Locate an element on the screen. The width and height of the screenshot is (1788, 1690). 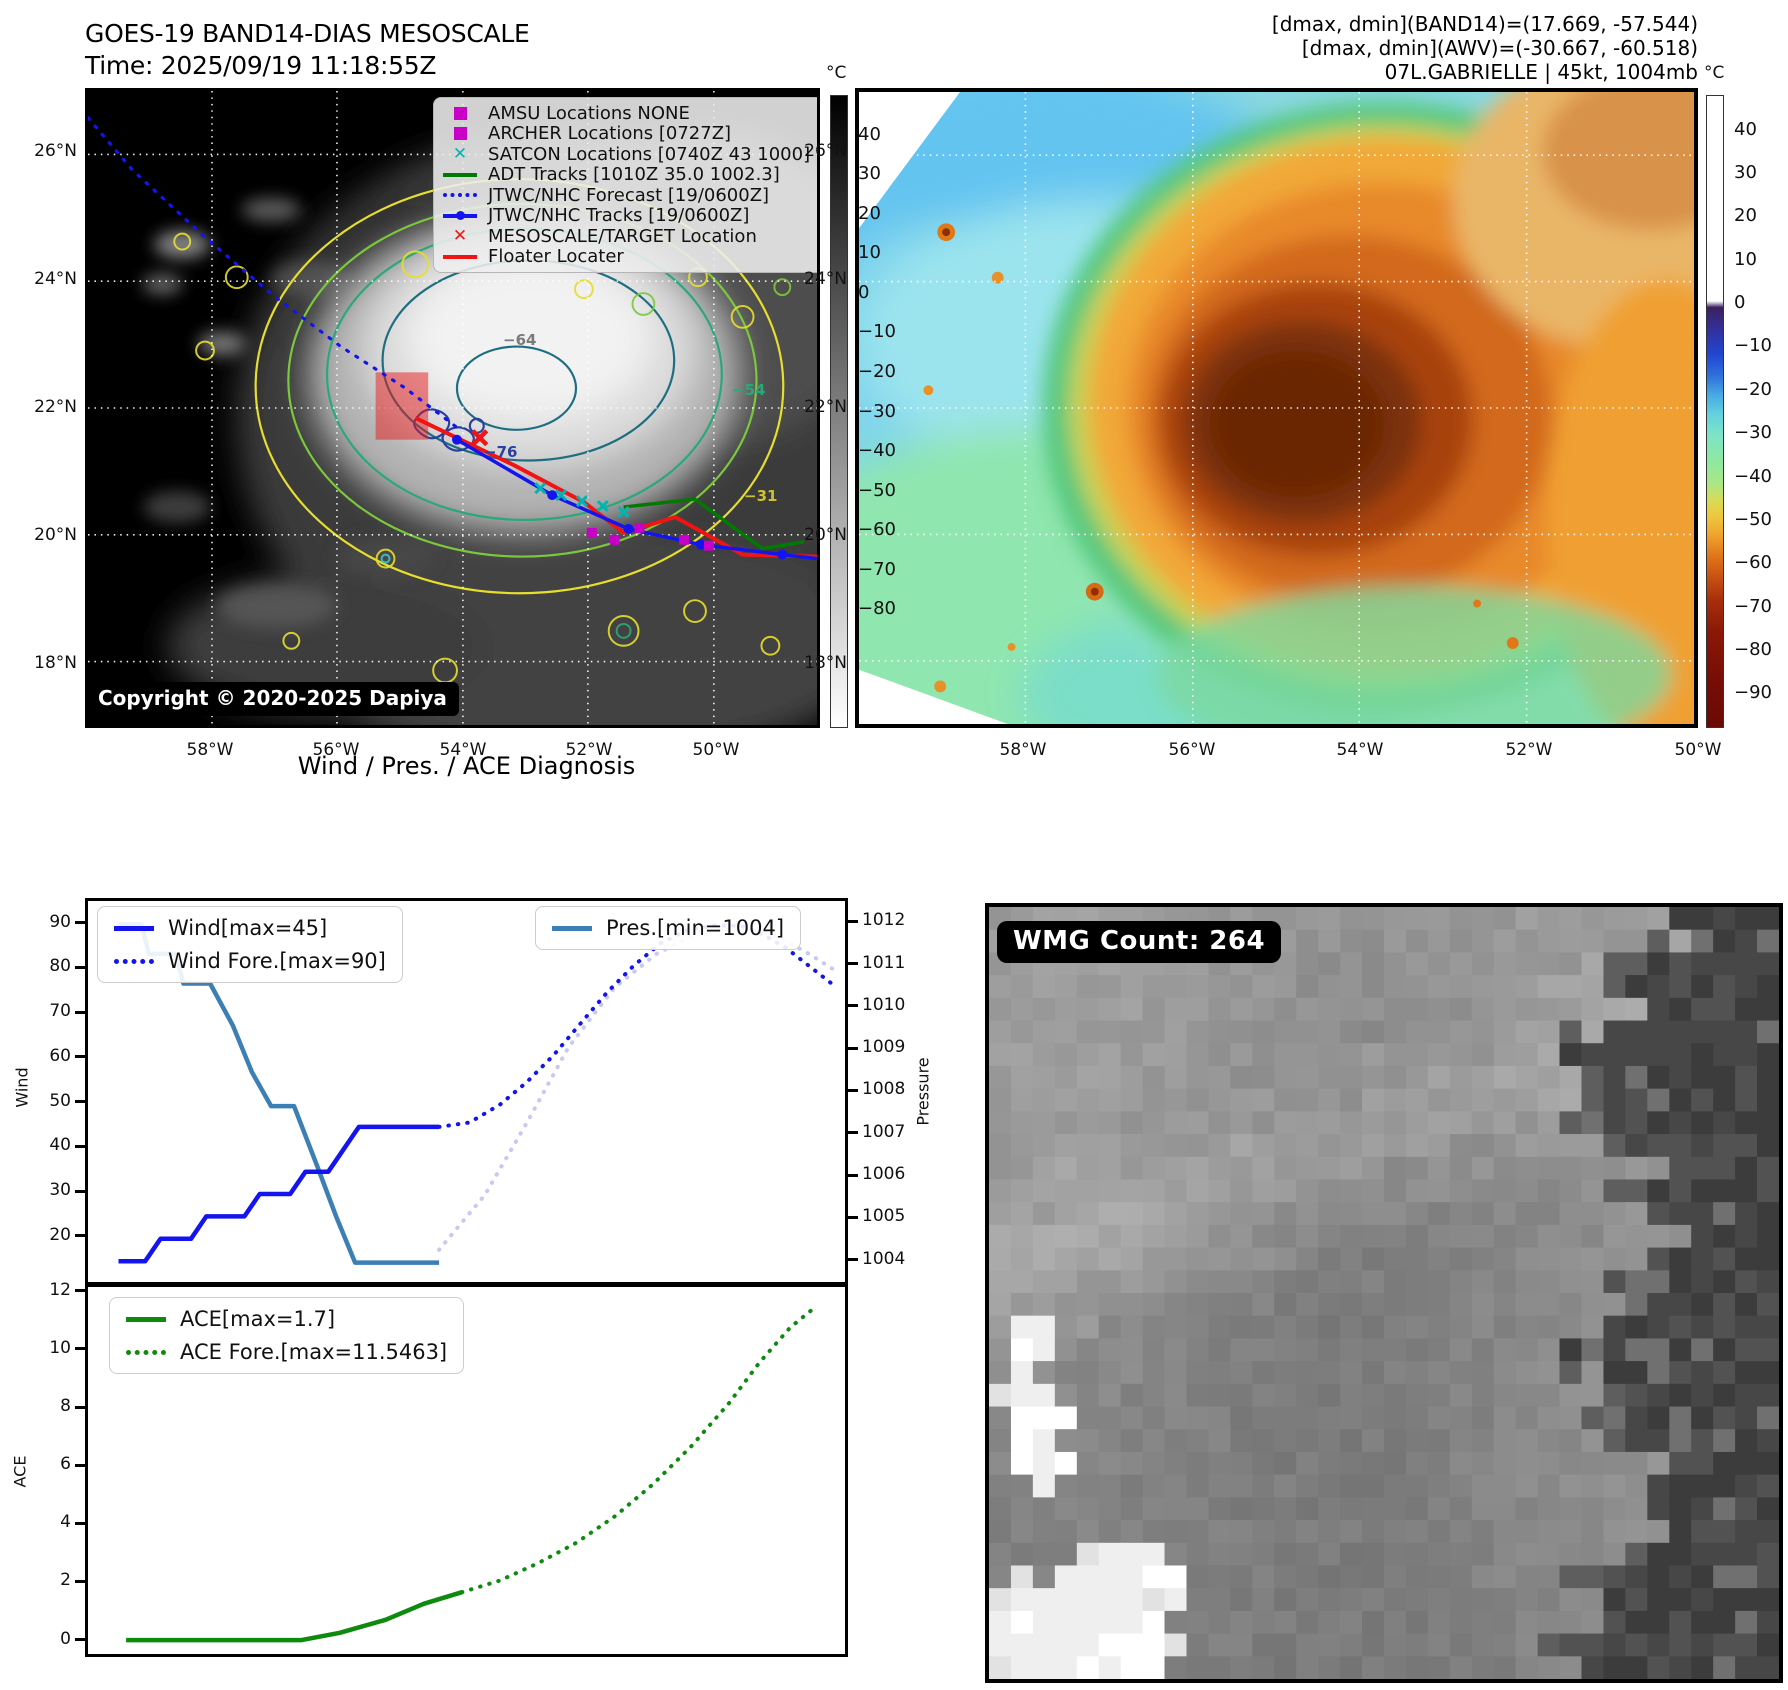
legend-item: ADT Tracks [1010Z 35.0 1002.3] is located at coordinates (629, 174).